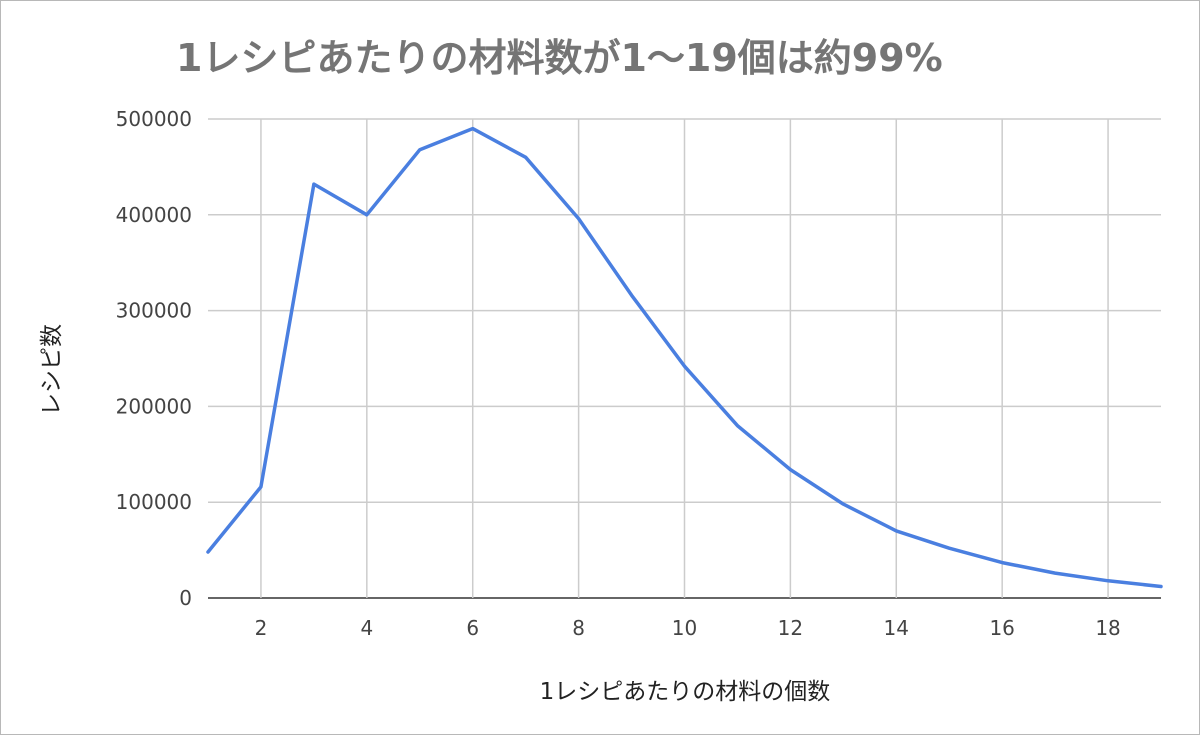  I want to click on y-tick-label: 300000, so click(154, 311).